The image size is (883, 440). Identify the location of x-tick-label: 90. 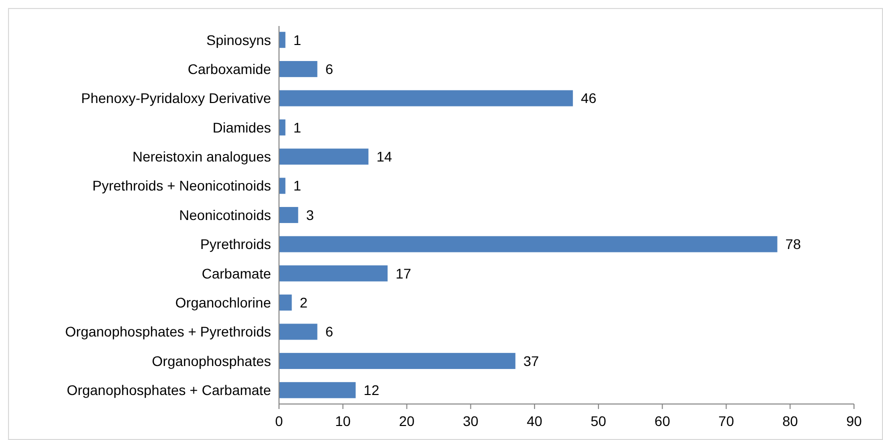
(854, 421).